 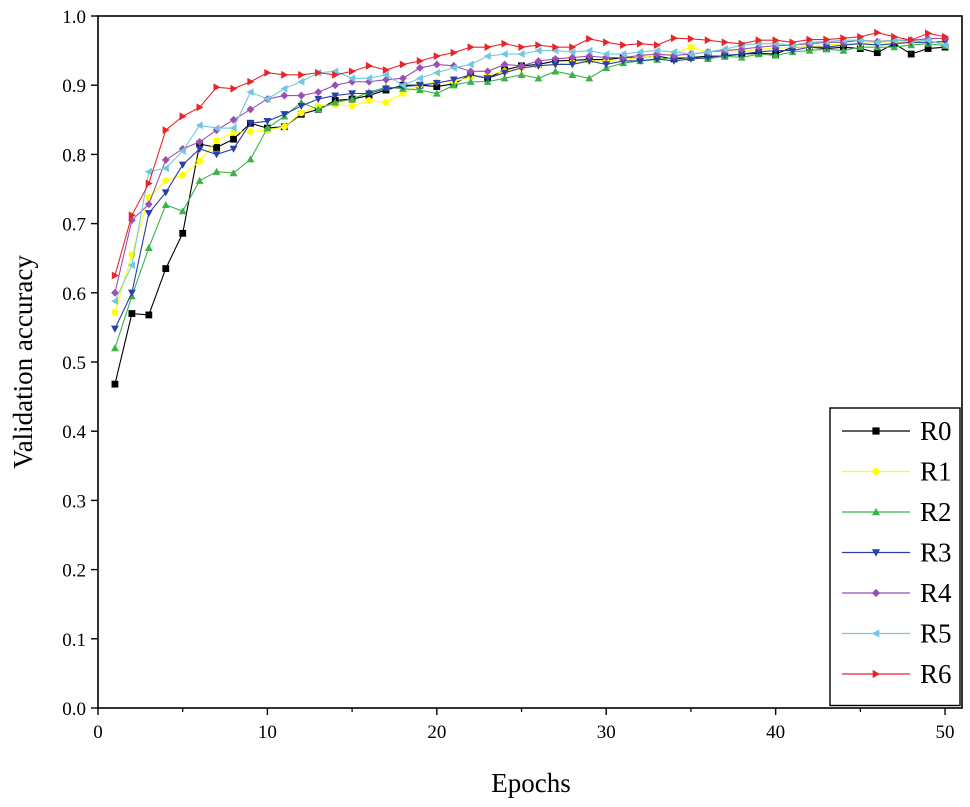 What do you see at coordinates (74, 363) in the screenshot?
I see `y-tick-label: 0.5` at bounding box center [74, 363].